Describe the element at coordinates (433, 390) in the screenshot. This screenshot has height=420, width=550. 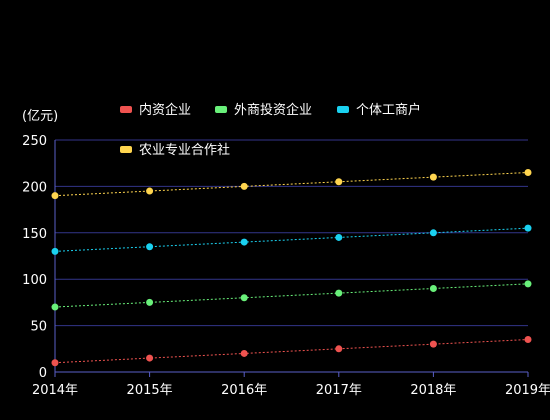
I see `x-tick-label: 2018年` at that location.